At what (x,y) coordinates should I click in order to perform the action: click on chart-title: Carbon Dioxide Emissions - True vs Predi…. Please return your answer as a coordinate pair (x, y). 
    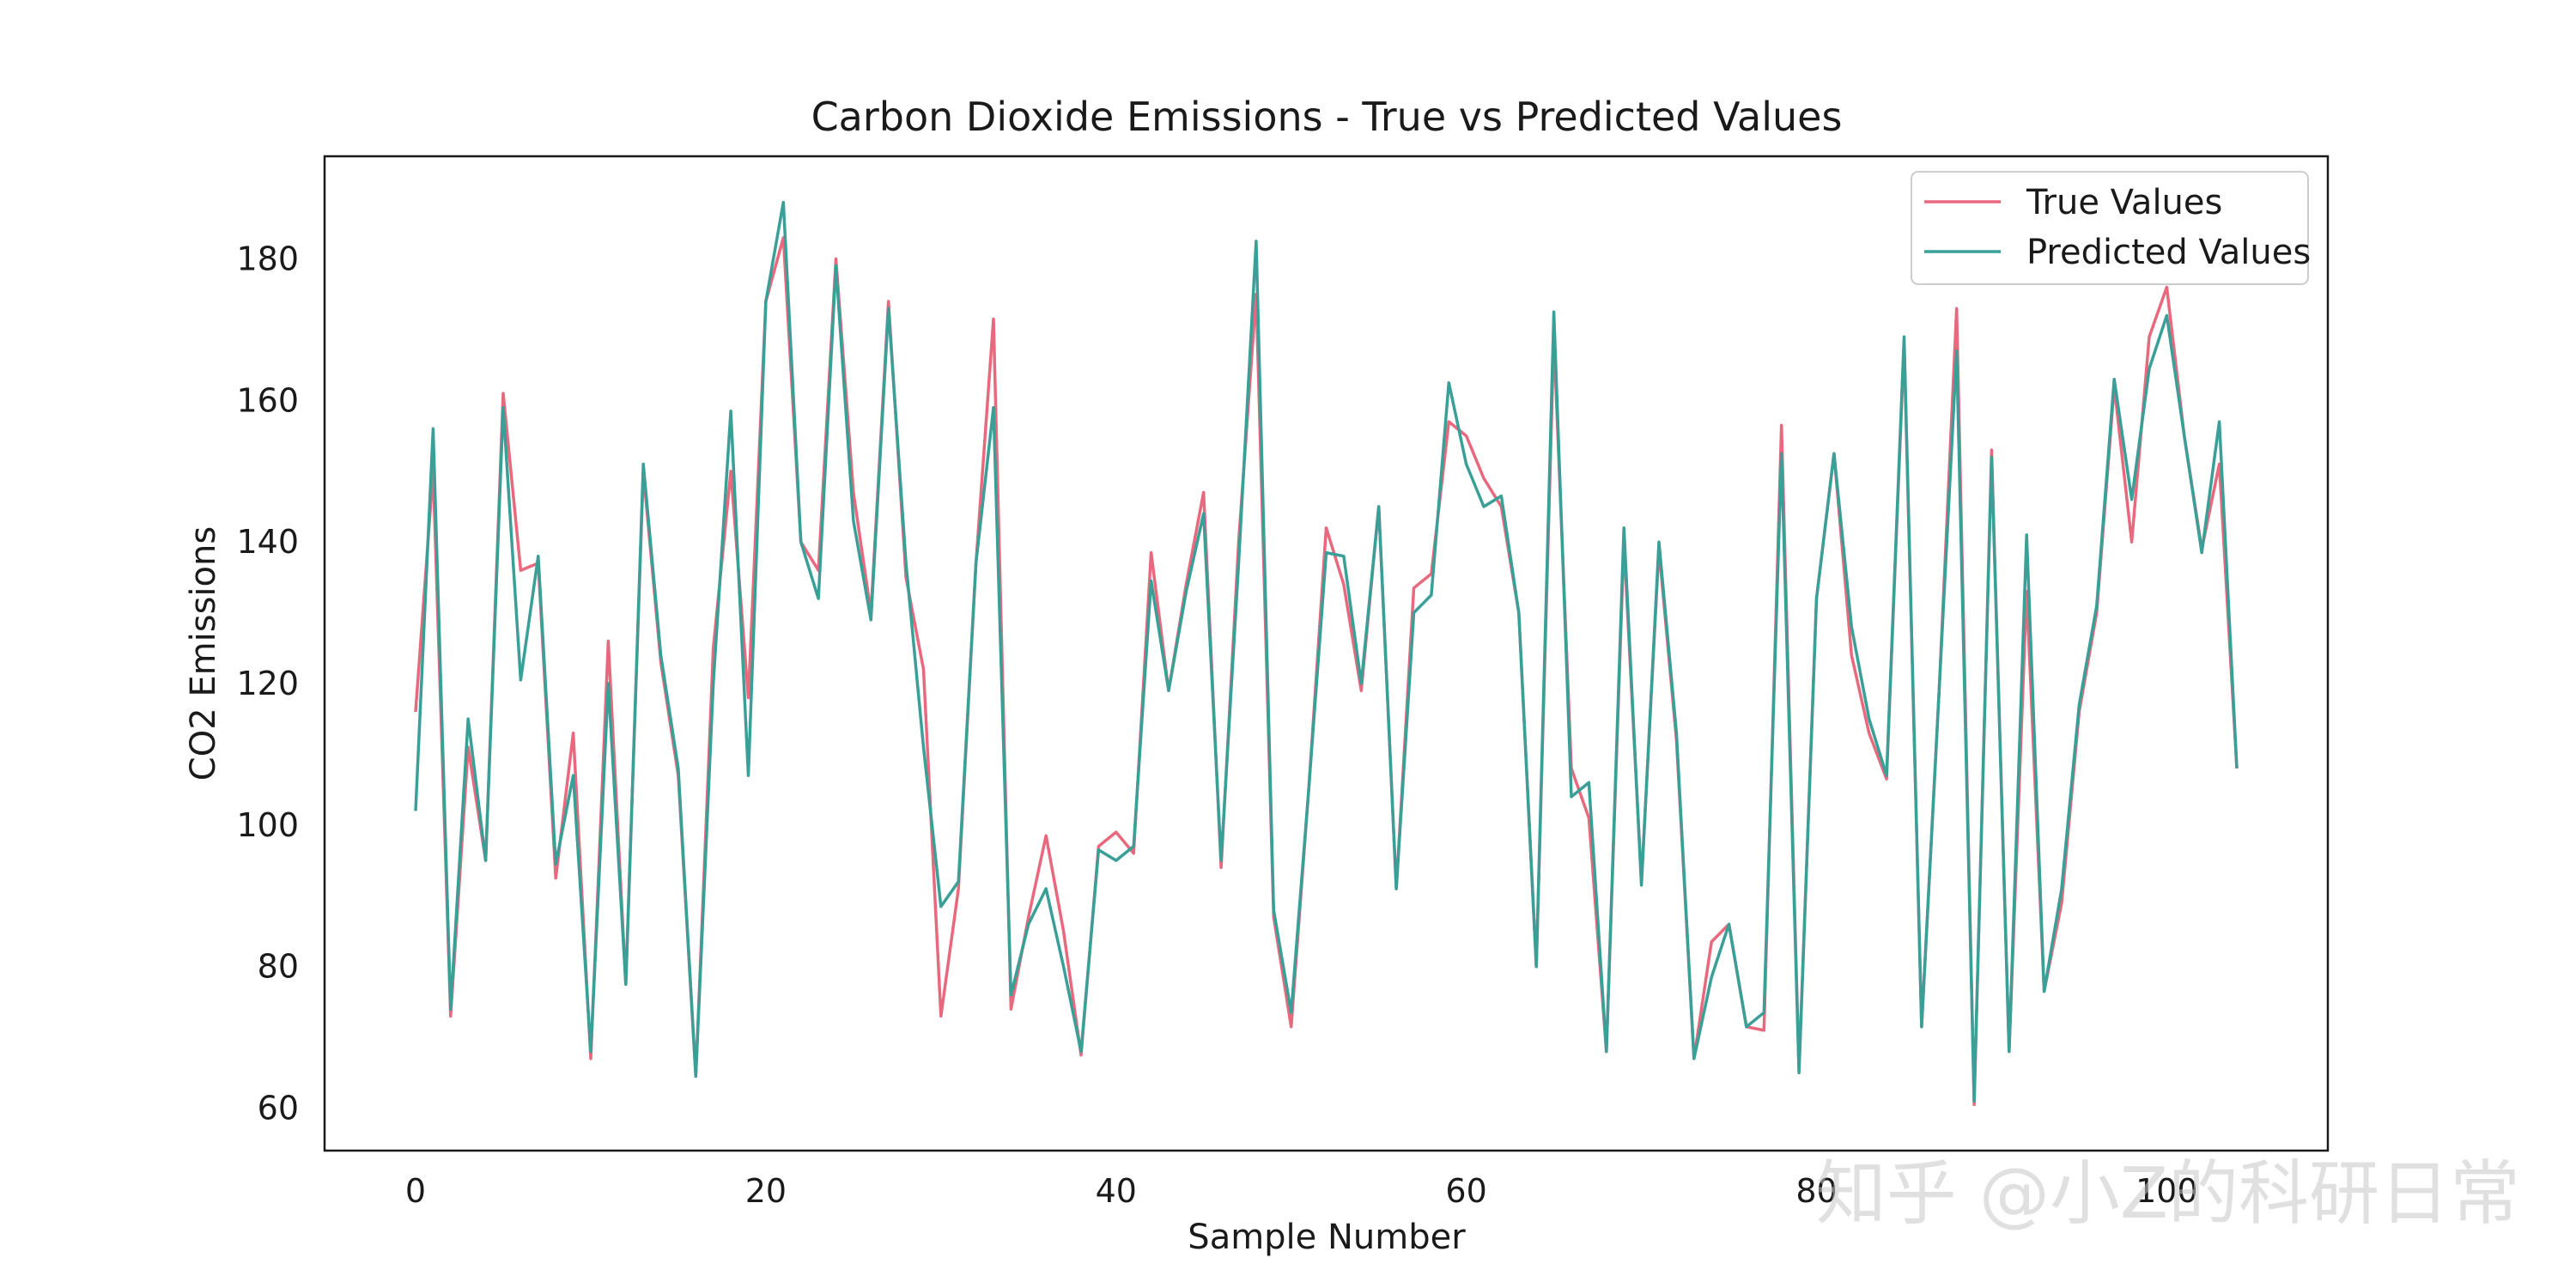
    Looking at the image, I should click on (1327, 117).